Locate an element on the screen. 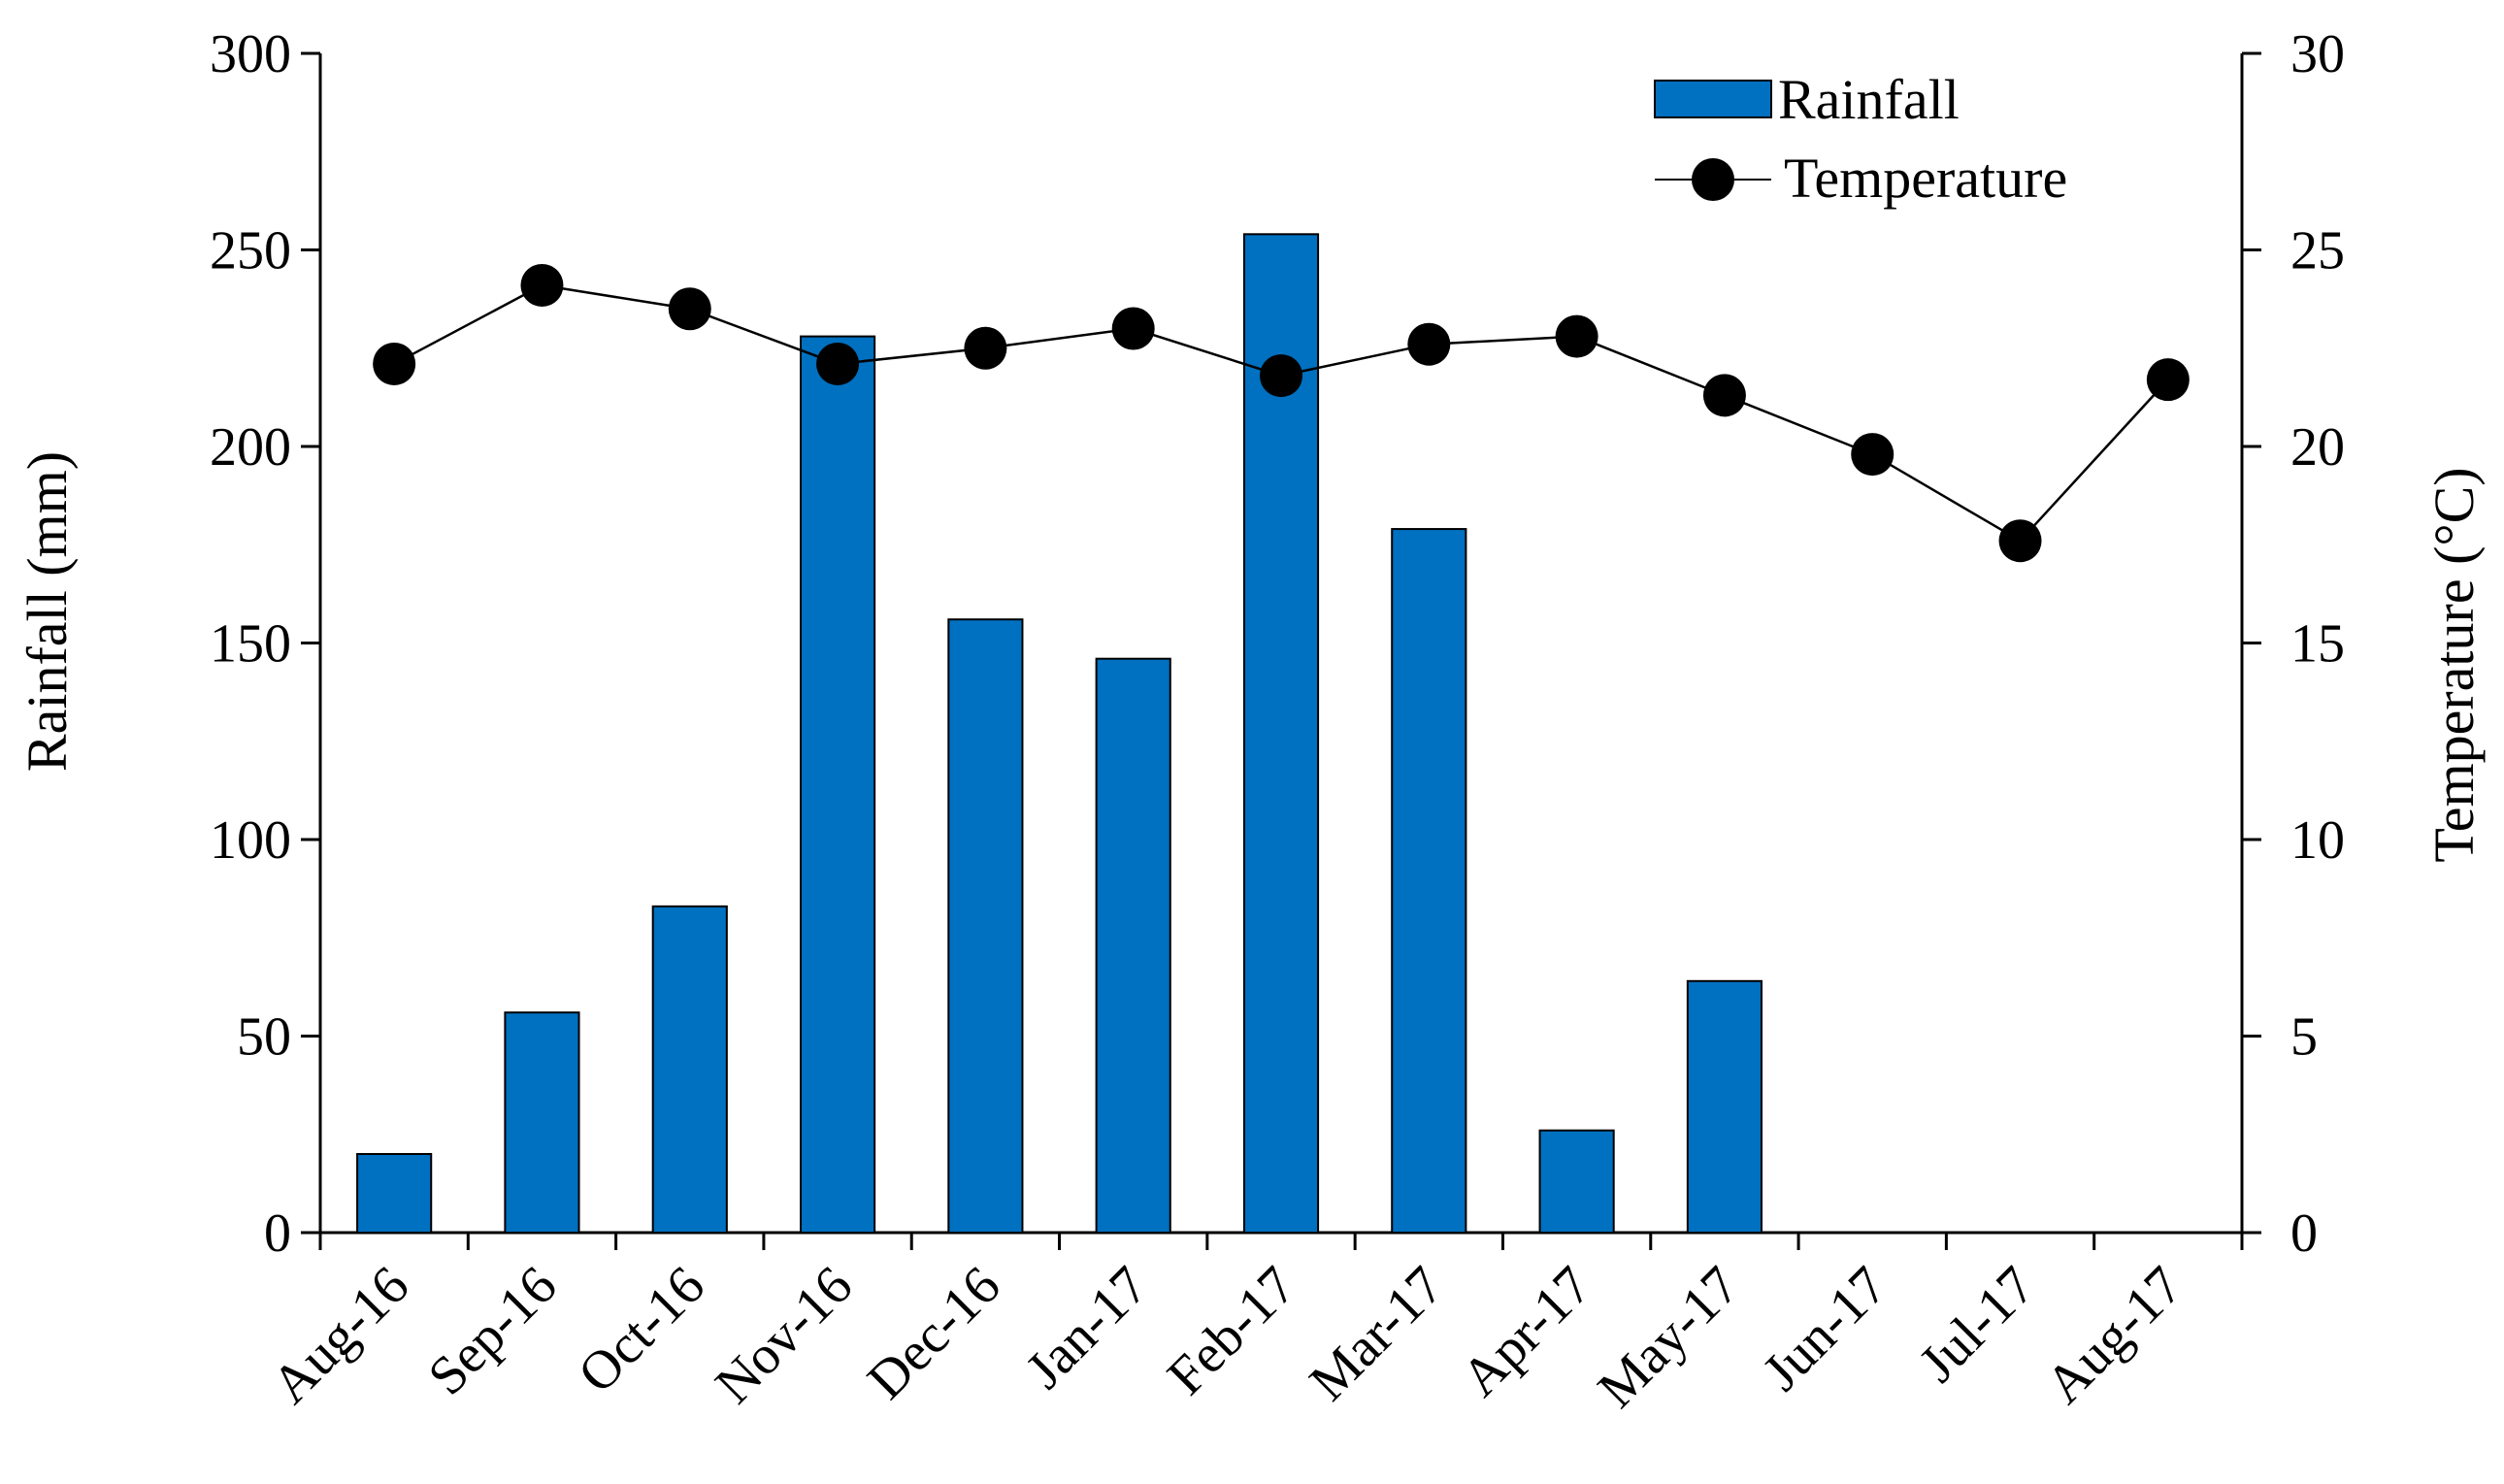 The height and width of the screenshot is (1484, 2504). legend-label-temperature: Temperature is located at coordinates (1925, 178).